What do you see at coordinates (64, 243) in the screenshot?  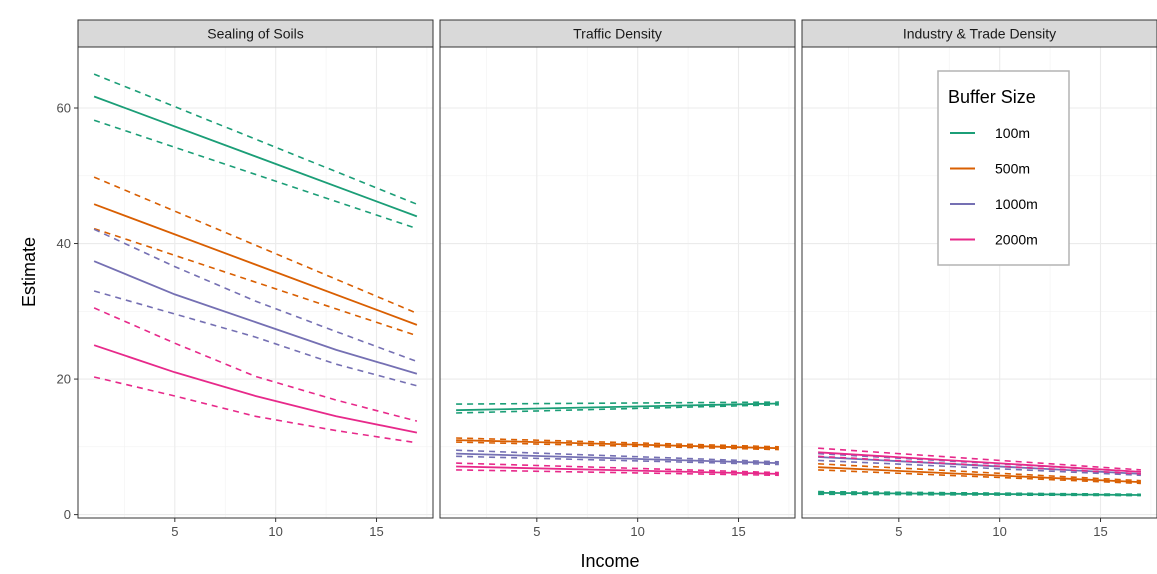 I see `y-tick-label: 40` at bounding box center [64, 243].